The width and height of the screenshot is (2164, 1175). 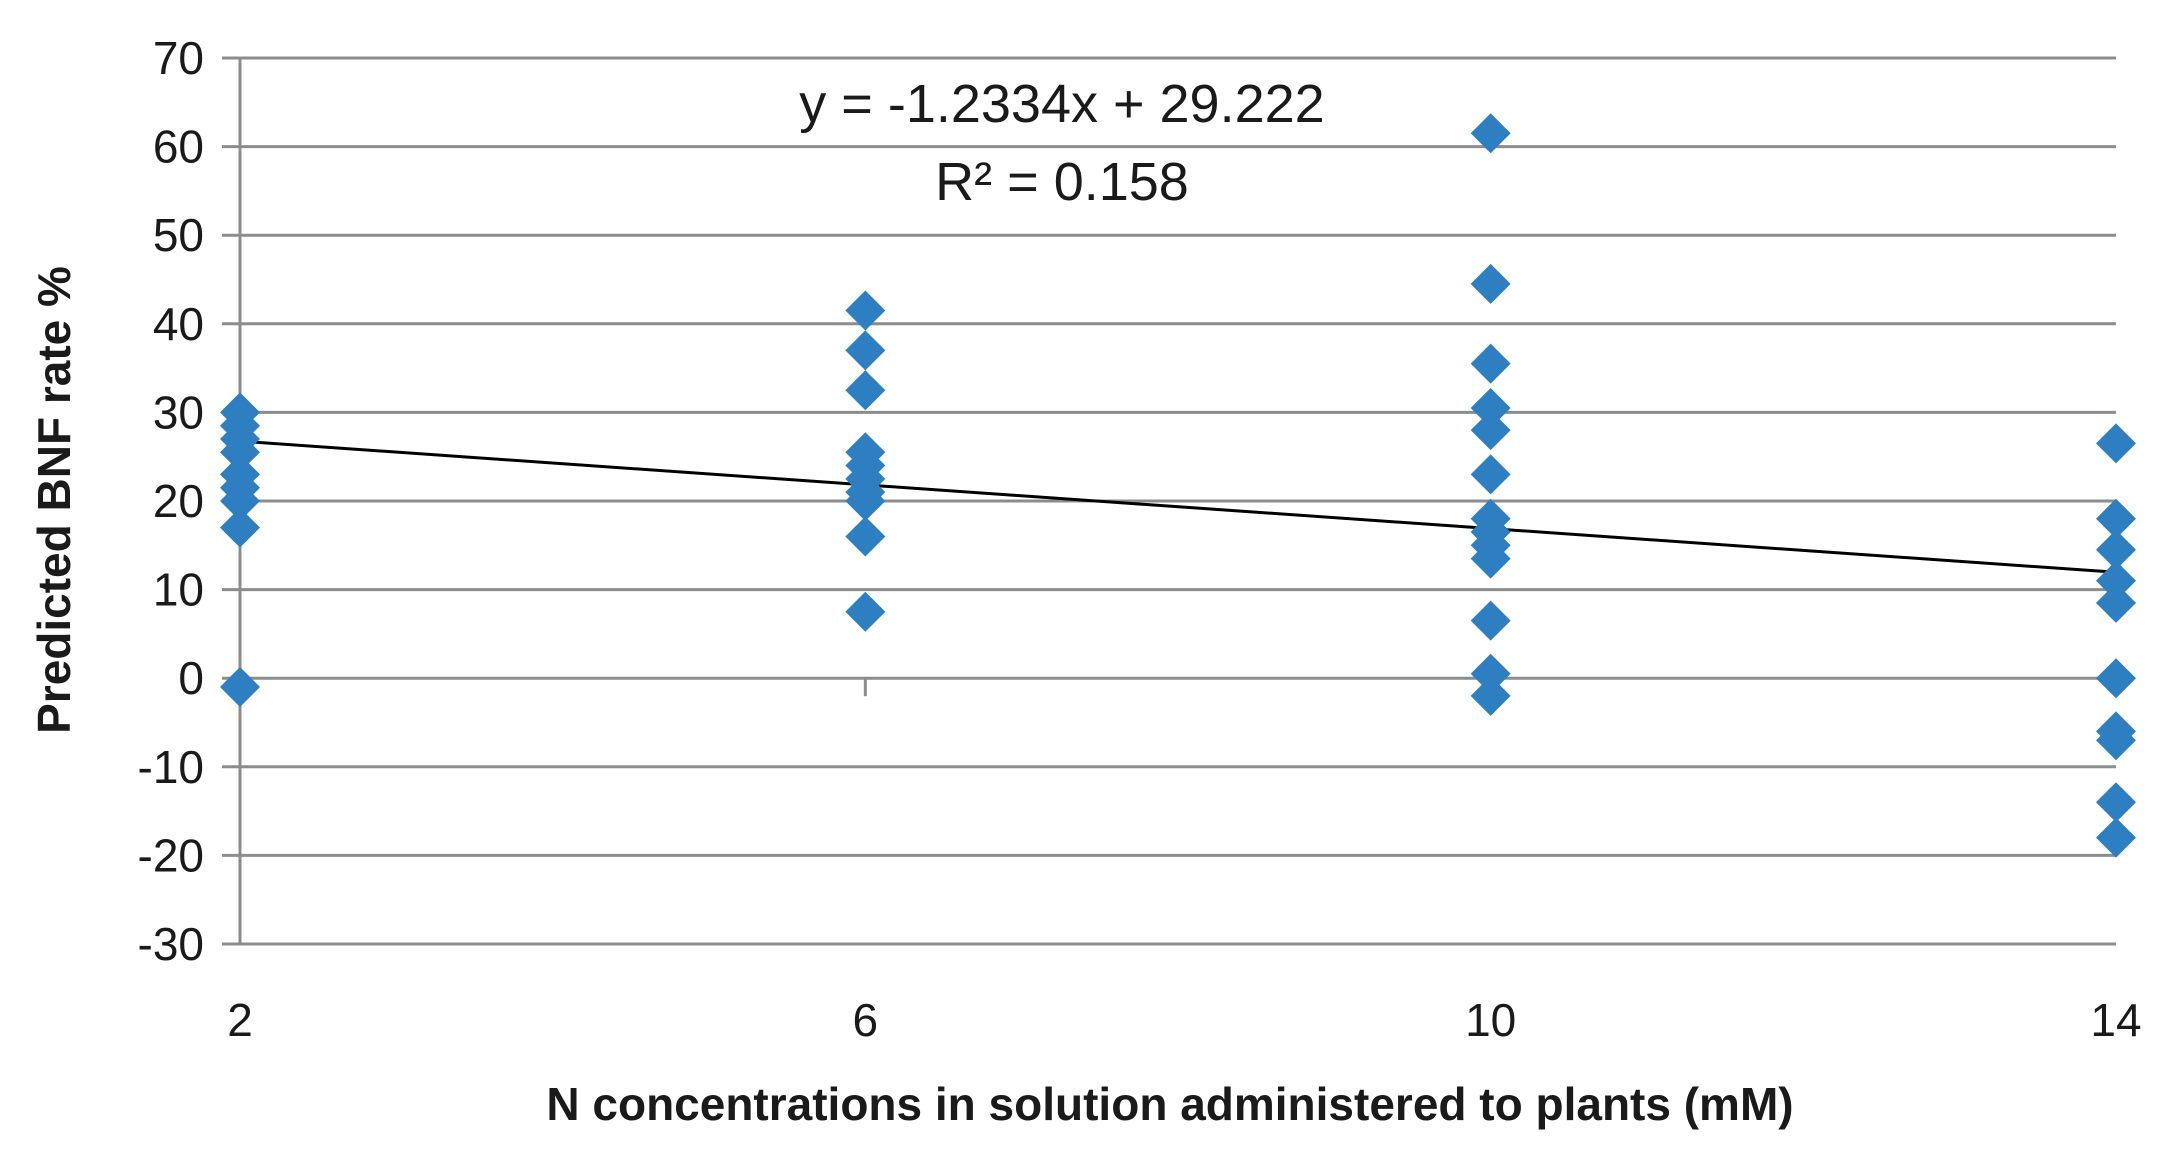 I want to click on y-tick-label: 50, so click(x=178, y=235).